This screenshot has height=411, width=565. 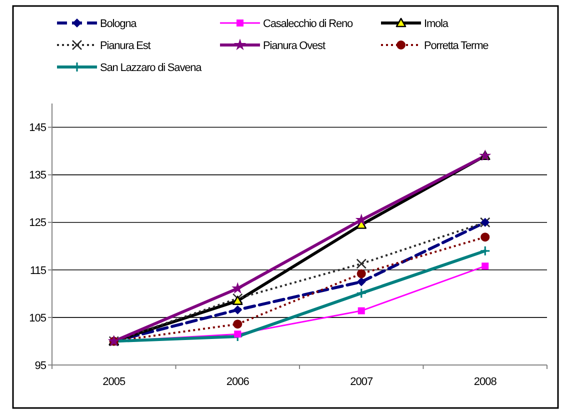 What do you see at coordinates (119, 24) in the screenshot?
I see `legend-label: Bologna` at bounding box center [119, 24].